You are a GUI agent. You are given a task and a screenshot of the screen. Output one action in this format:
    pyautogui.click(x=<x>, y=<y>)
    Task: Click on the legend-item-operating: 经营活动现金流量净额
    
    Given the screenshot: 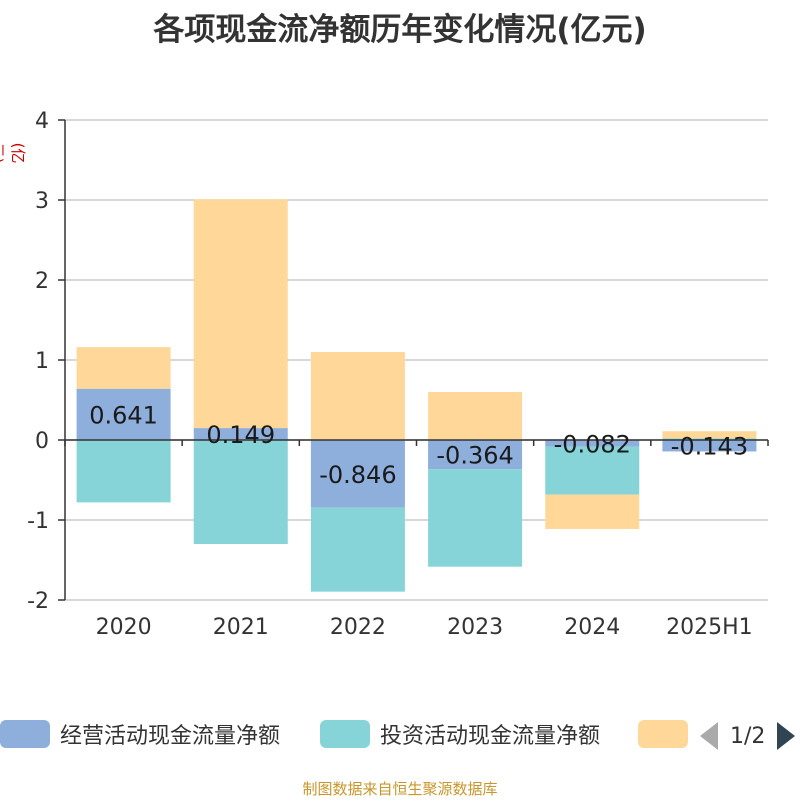 What is the action you would take?
    pyautogui.click(x=140, y=734)
    